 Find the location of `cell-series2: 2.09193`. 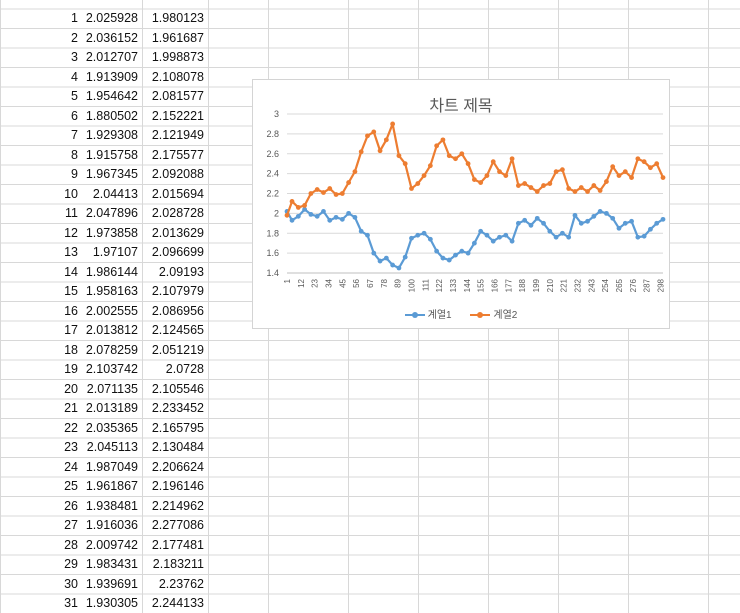

cell-series2: 2.09193 is located at coordinates (181, 271).